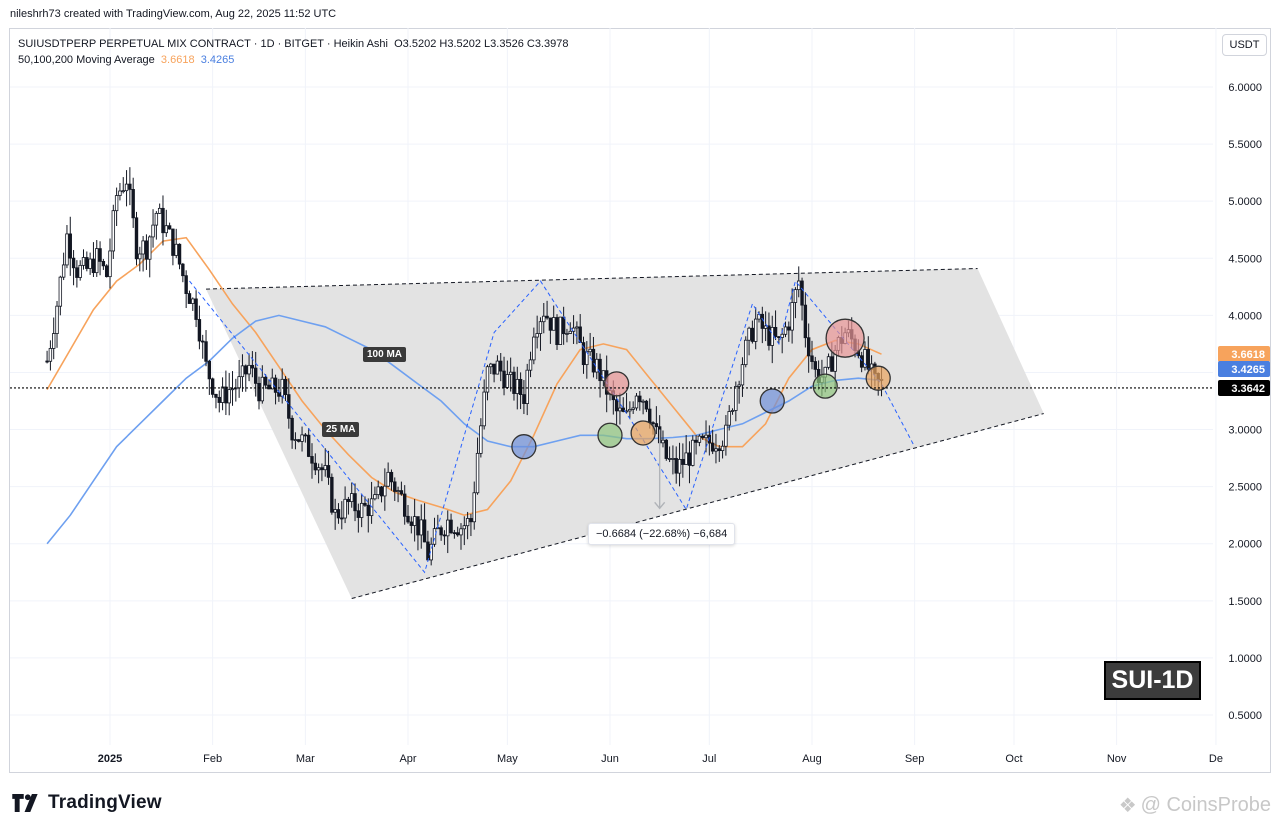 Image resolution: width=1281 pixels, height=833 pixels. I want to click on tradingview-brand: TradingView, so click(87, 803).